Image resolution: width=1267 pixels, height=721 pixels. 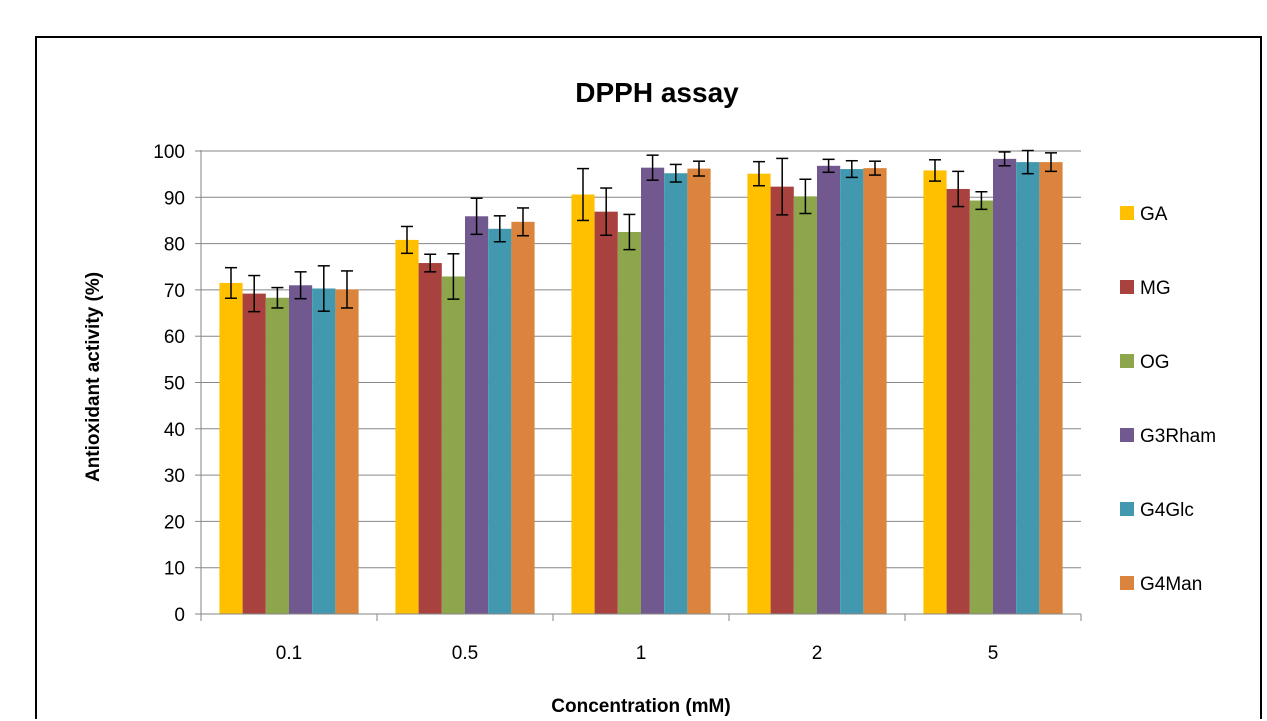 I want to click on bar-og-0.1, so click(x=277, y=455).